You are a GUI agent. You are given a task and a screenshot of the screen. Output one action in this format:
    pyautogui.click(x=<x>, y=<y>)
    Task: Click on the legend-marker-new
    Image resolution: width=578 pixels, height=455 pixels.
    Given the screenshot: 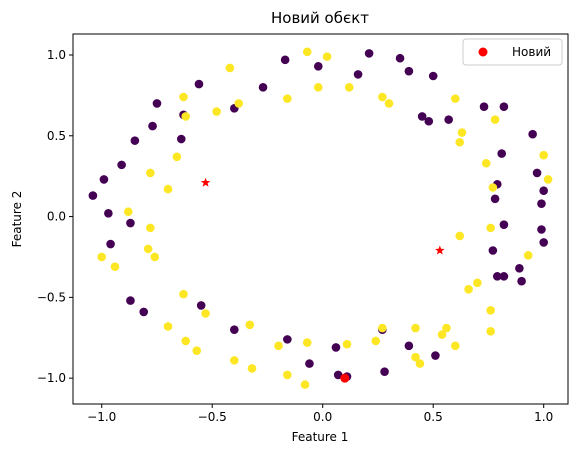 What is the action you would take?
    pyautogui.click(x=483, y=52)
    